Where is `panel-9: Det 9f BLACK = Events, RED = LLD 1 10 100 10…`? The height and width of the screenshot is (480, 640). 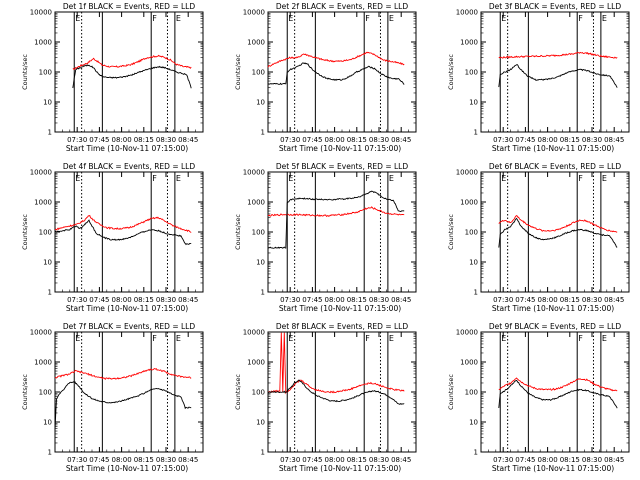
panel-9: Det 9f BLACK = Events, RED = LLD 1 10 100 10… is located at coordinates (538, 397).